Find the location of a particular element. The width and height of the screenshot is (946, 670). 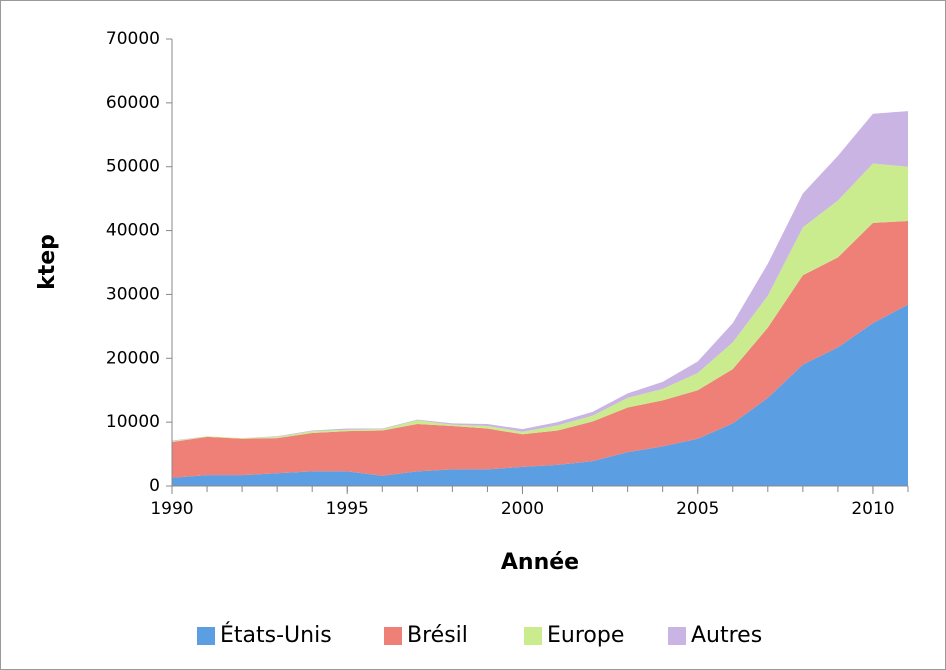

y-axis-title: ktep is located at coordinates (47, 262).